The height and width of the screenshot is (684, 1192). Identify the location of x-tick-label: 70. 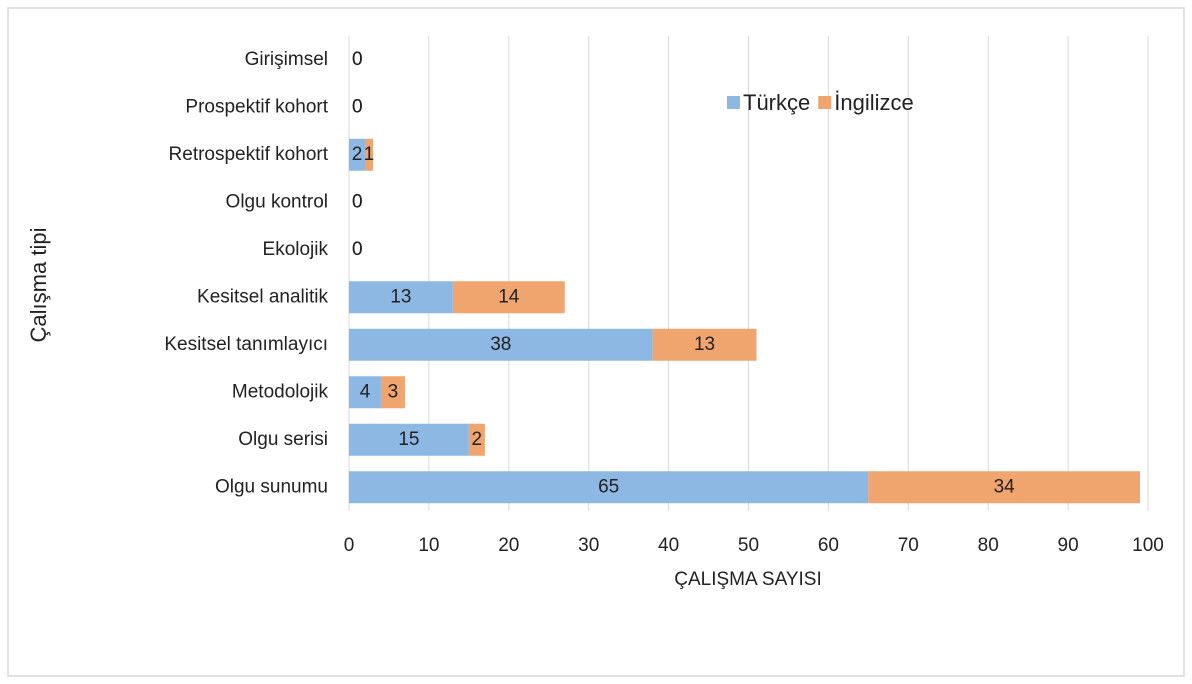
(908, 545).